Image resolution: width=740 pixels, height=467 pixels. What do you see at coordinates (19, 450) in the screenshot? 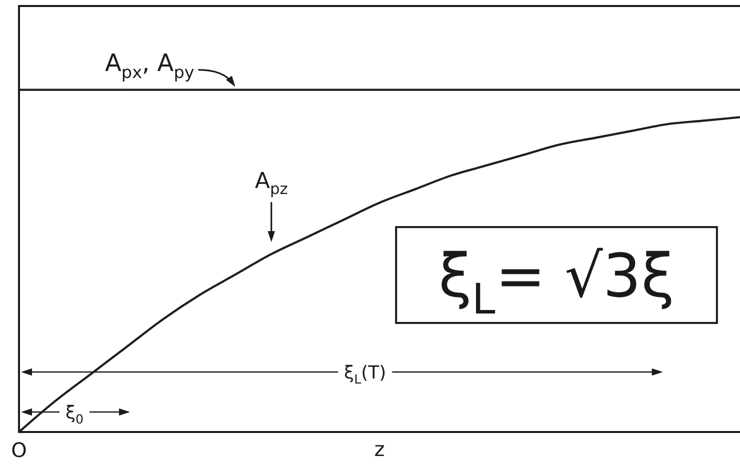
I see `text: O` at bounding box center [19, 450].